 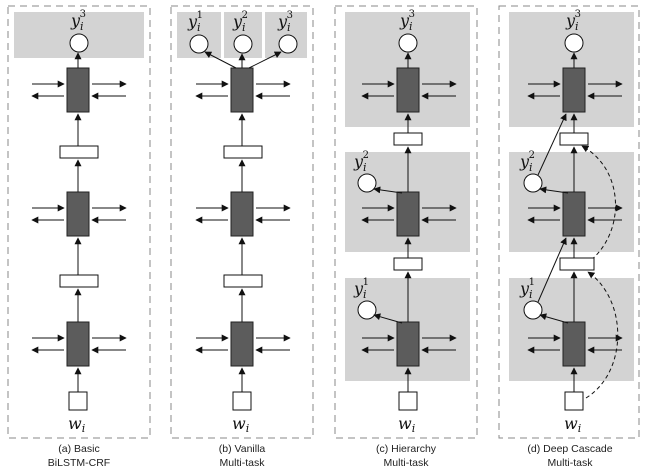 I want to click on caption-line-1: (a) Basic, so click(x=78, y=449).